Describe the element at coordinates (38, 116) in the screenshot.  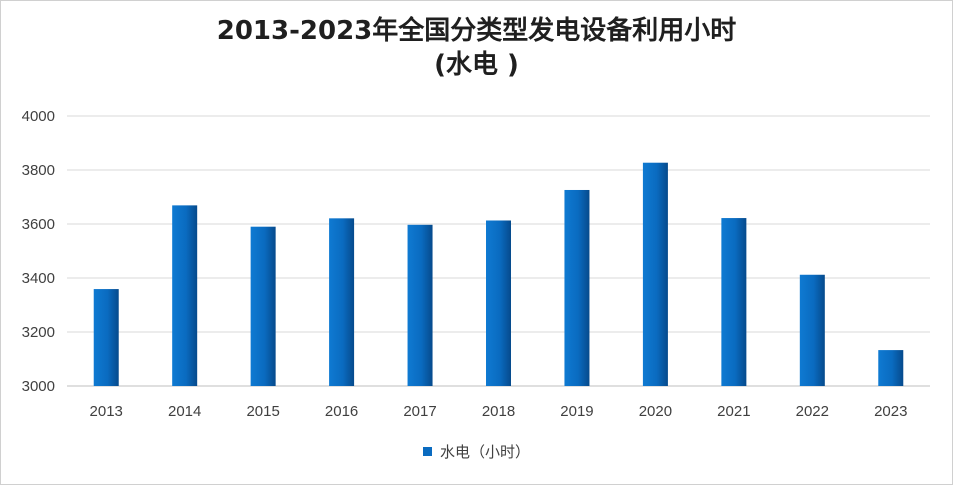
I see `y-tick-label: 4000` at that location.